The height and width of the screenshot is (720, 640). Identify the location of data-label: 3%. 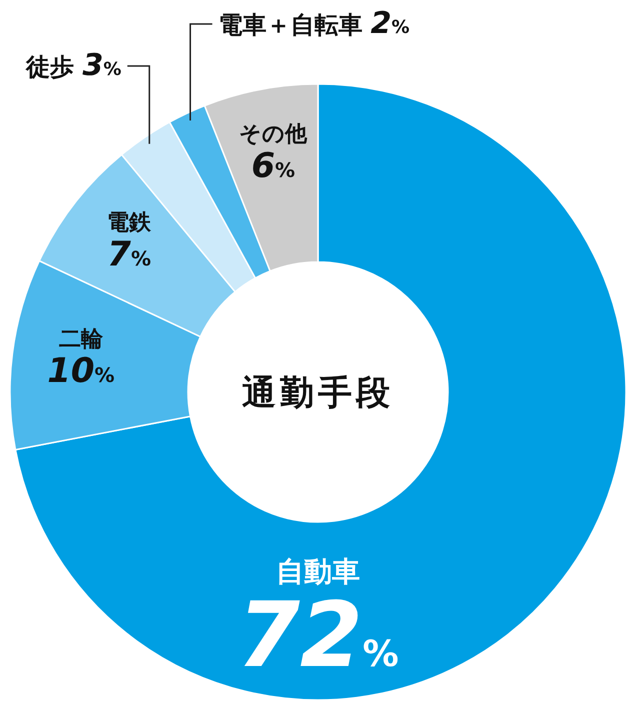
(102, 65).